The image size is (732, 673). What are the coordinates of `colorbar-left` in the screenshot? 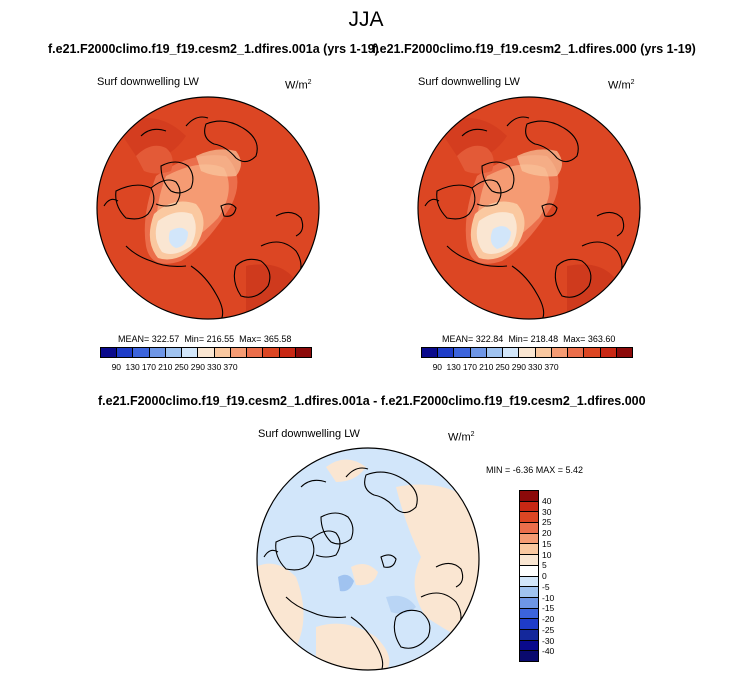 It's located at (206, 352).